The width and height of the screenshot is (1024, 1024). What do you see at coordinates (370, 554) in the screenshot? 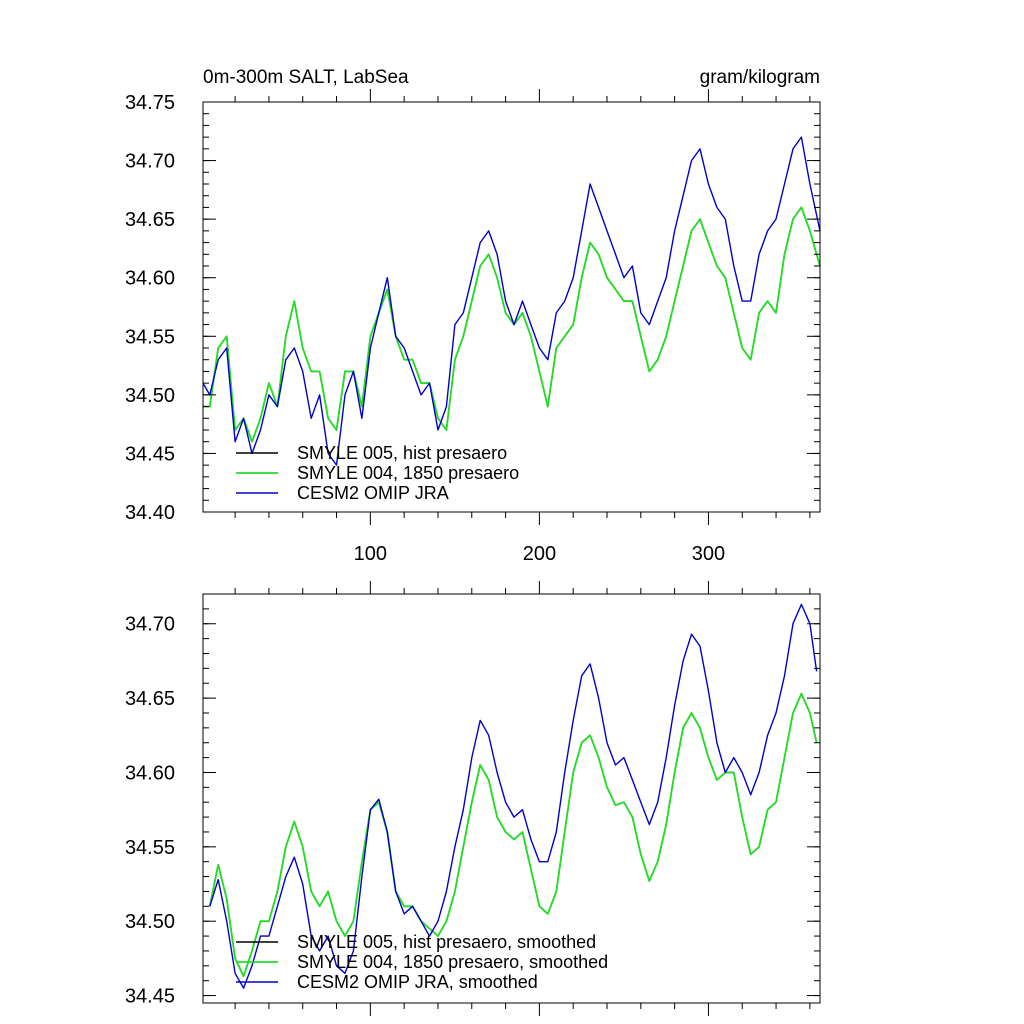
I see `top-chart-x-tick-label: 100` at bounding box center [370, 554].